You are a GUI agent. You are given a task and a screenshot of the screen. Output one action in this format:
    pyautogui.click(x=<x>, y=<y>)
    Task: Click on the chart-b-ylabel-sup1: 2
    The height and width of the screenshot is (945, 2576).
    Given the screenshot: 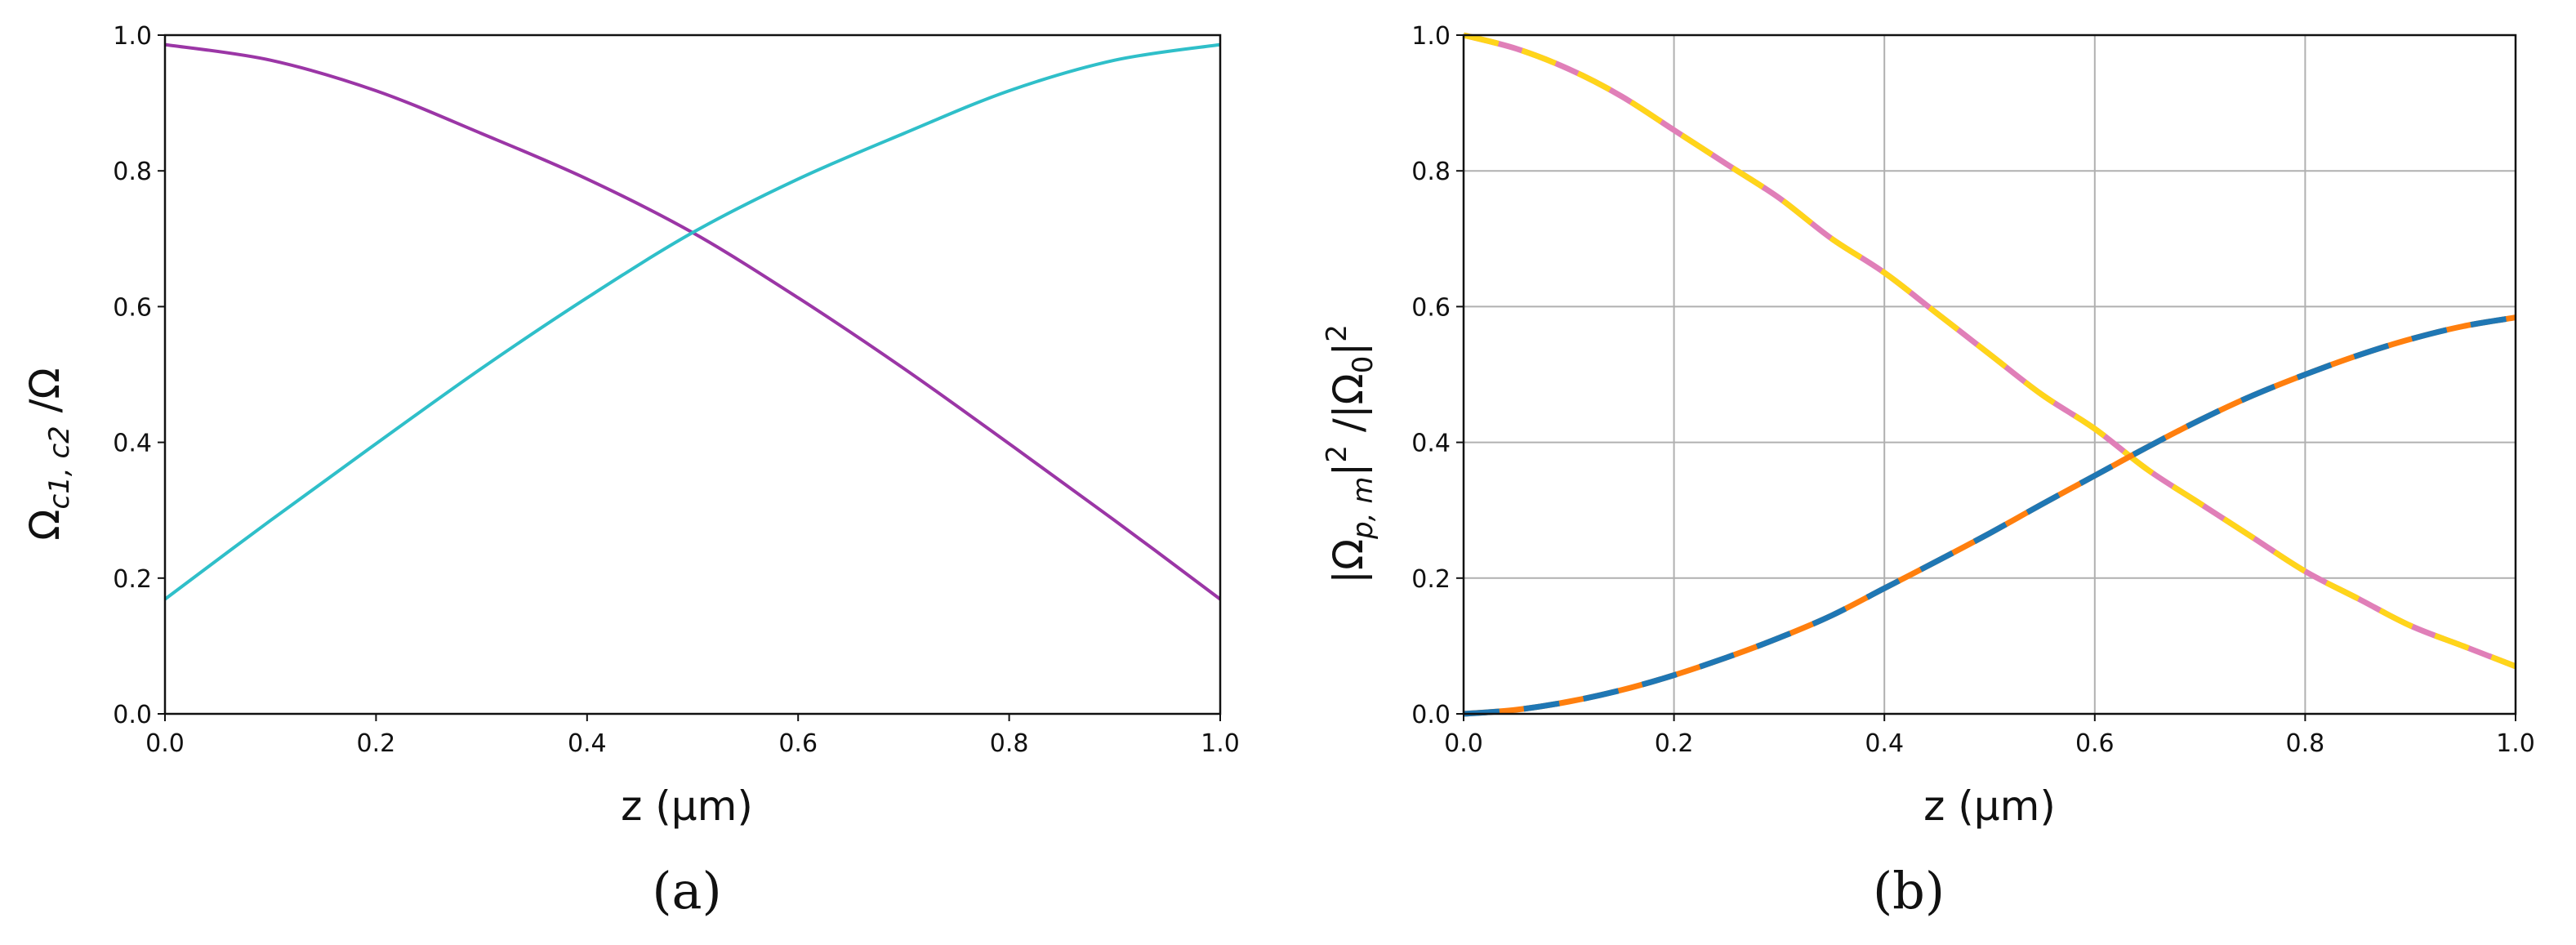 What is the action you would take?
    pyautogui.click(x=1337, y=454)
    